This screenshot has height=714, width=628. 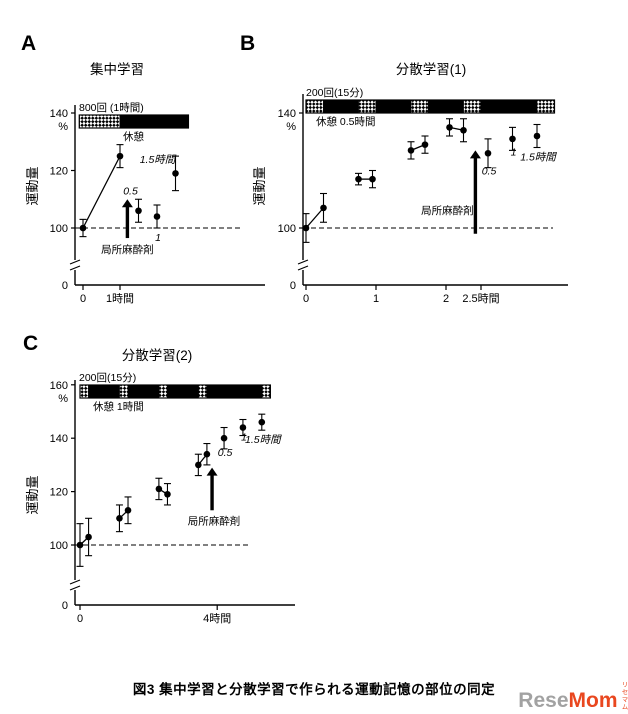 What do you see at coordinates (480, 298) in the screenshot?
I see `svg-text: 2.5時間` at bounding box center [480, 298].